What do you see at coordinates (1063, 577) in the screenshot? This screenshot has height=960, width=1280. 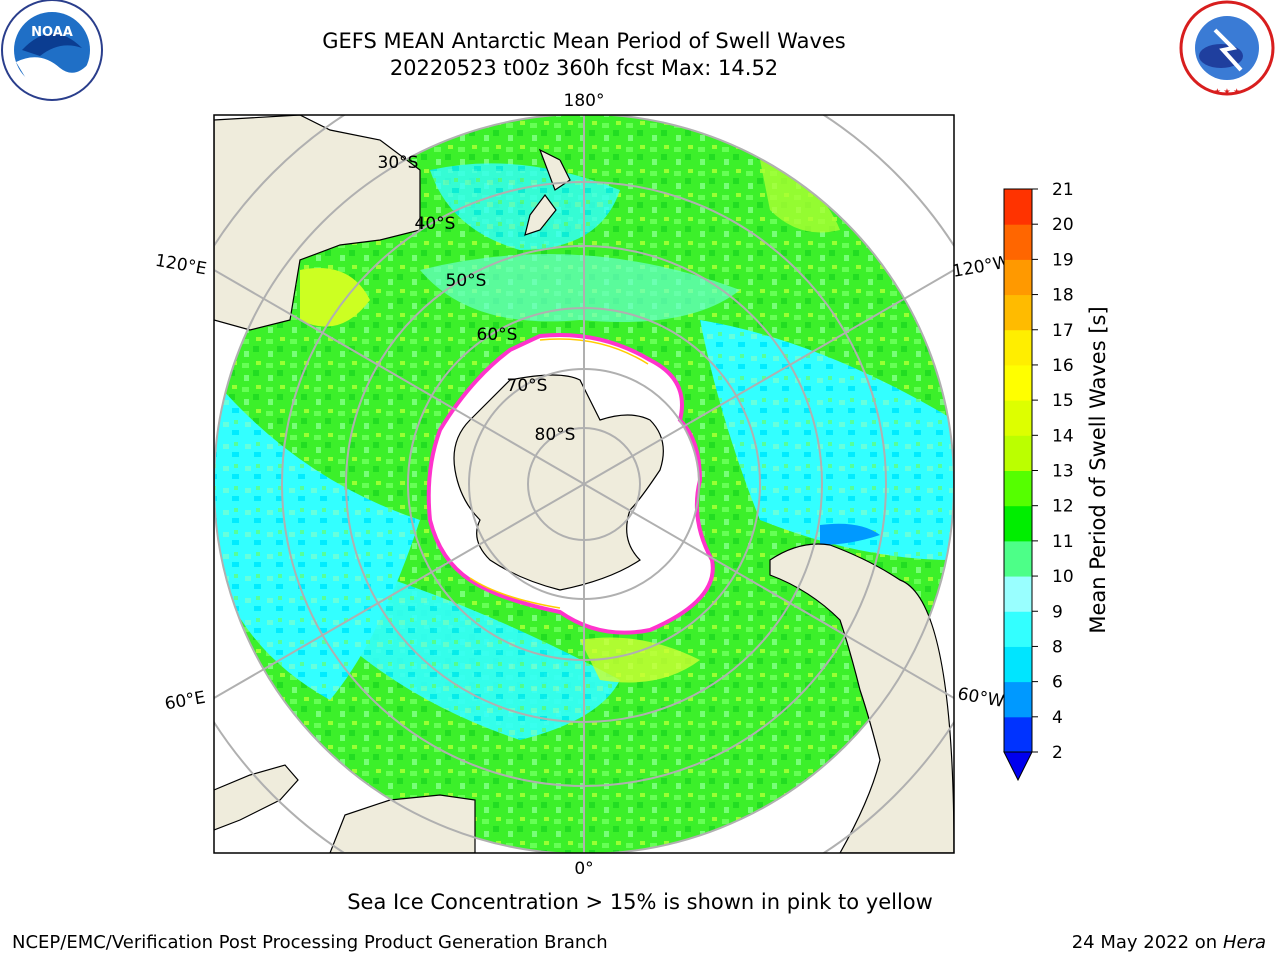 I see `colorbar-tick-label: 10` at bounding box center [1063, 577].